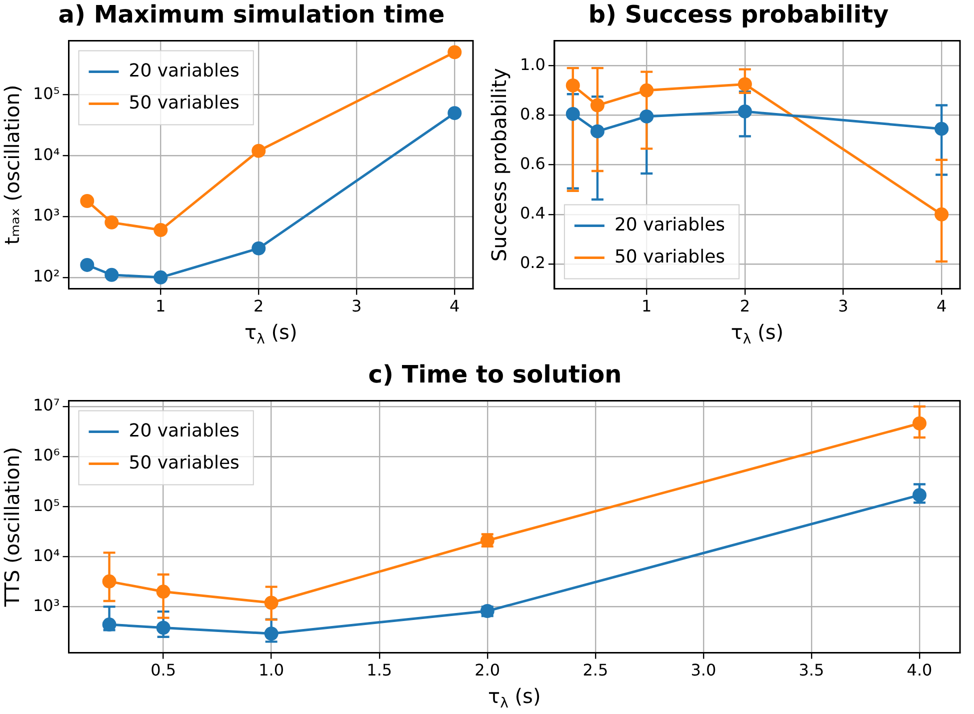  Describe the element at coordinates (46, 455) in the screenshot. I see `y-tick-label: 10⁶` at that location.